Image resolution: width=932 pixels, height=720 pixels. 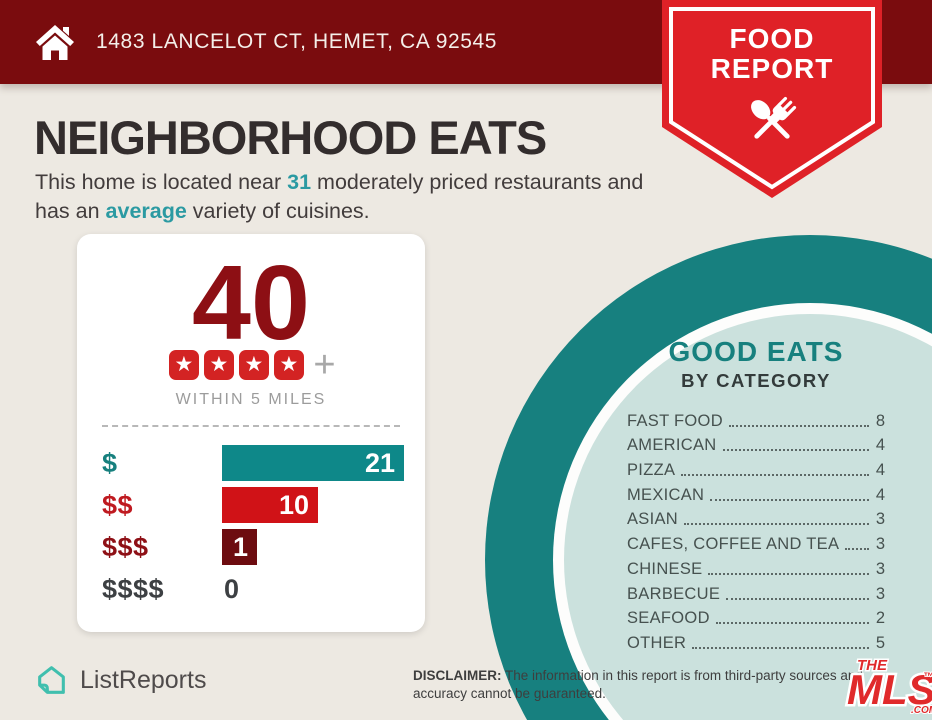 I want to click on category-row: OTHER 5, so click(x=756, y=640).